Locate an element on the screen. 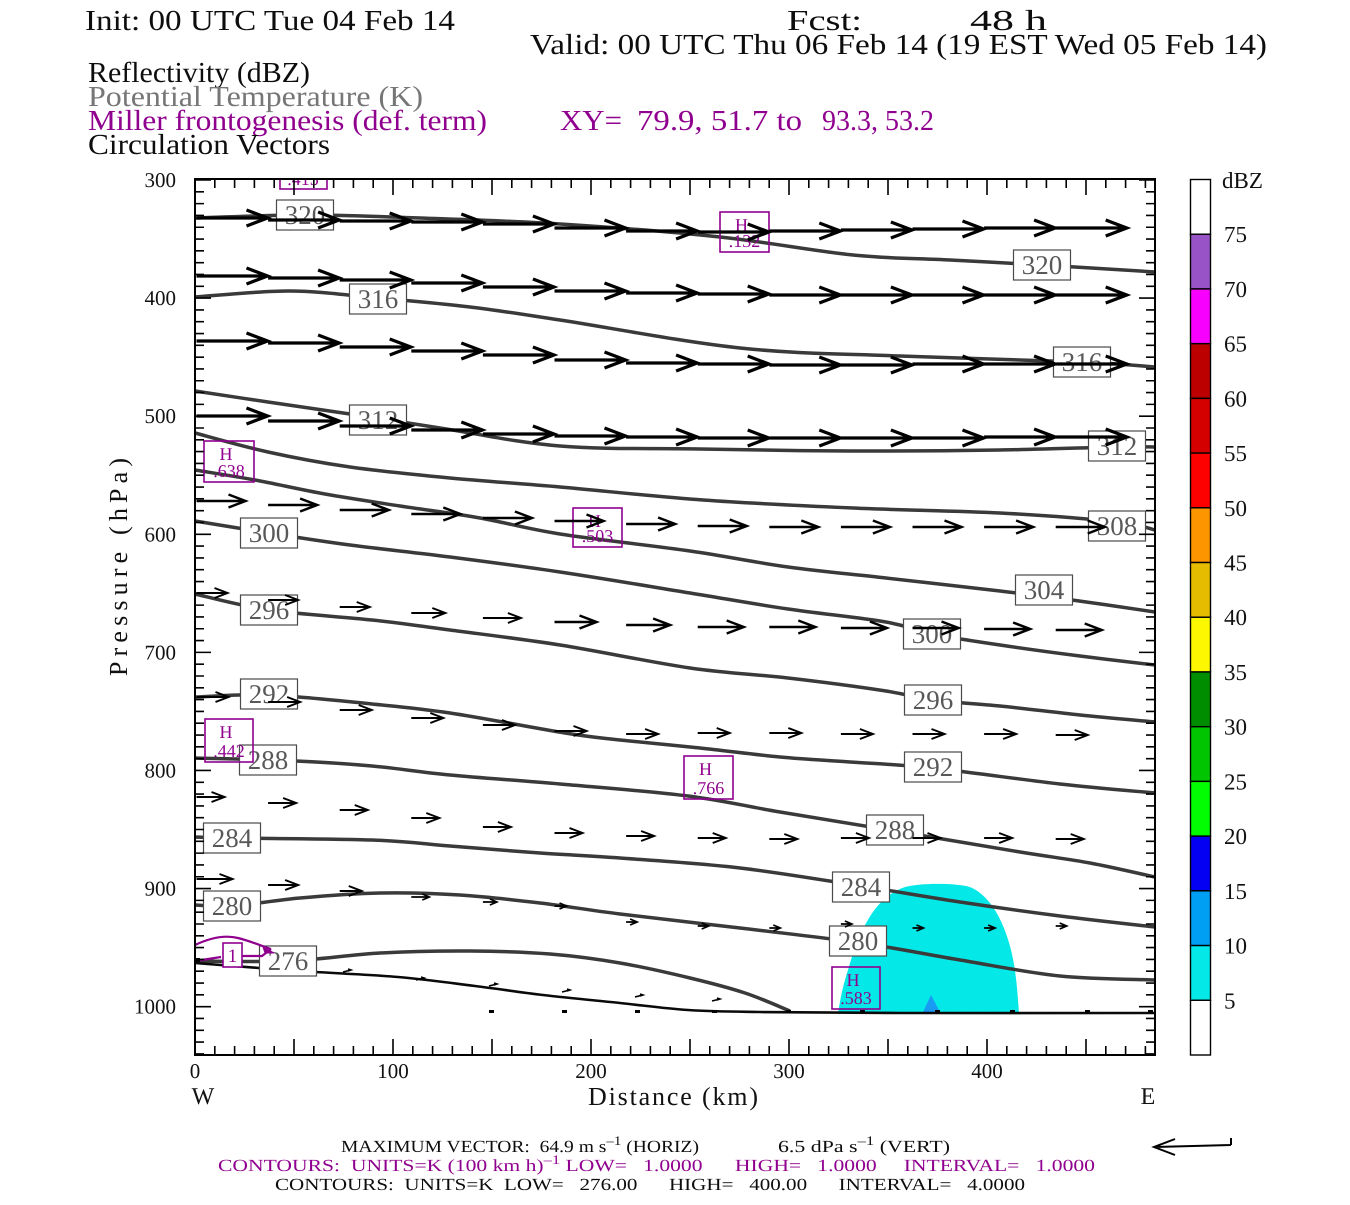 This screenshot has height=1205, width=1350. svg-text: 25 is located at coordinates (1235, 781).